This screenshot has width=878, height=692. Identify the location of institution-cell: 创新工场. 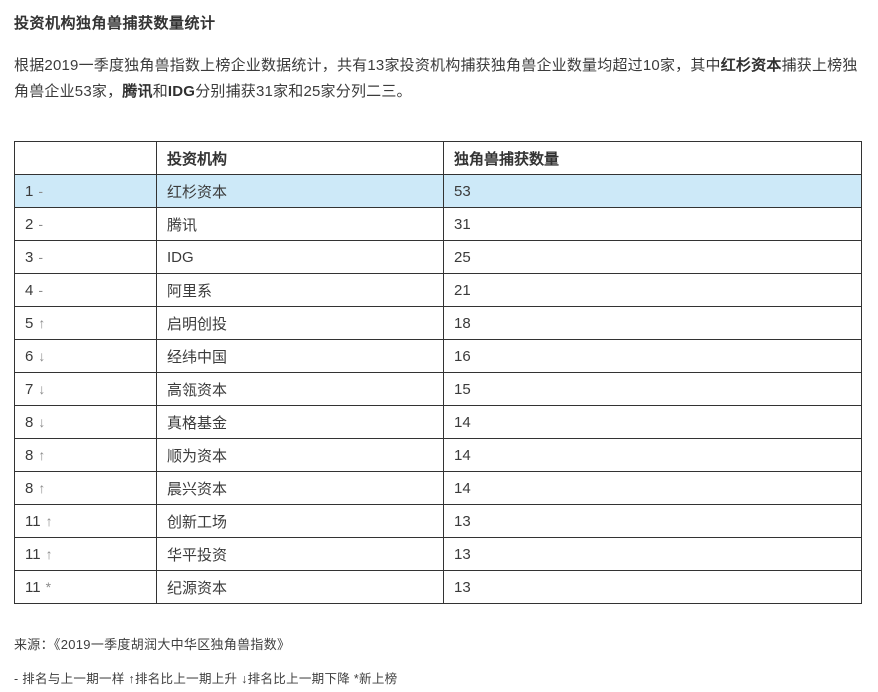
(300, 521).